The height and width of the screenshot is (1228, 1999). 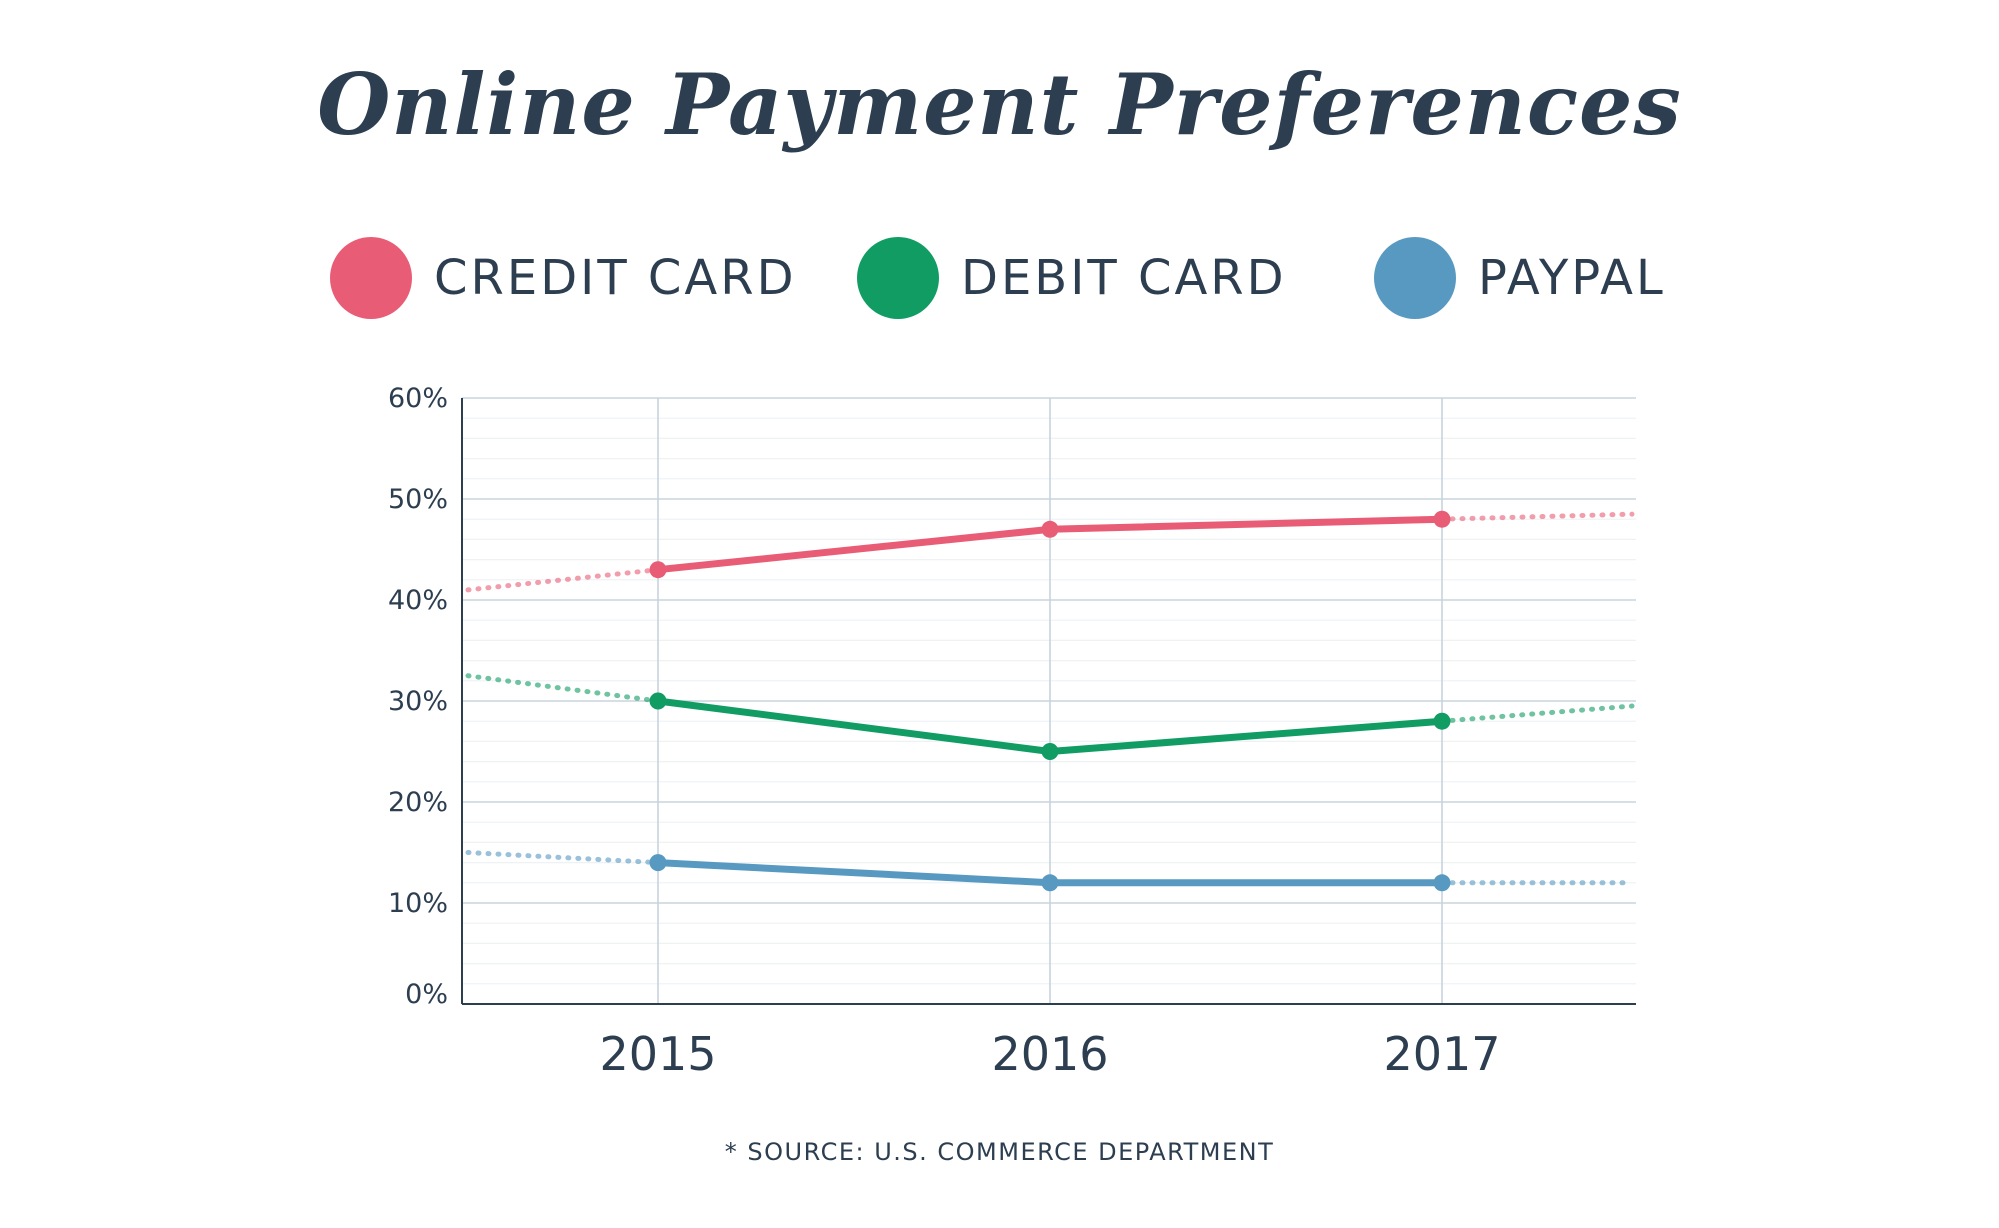 What do you see at coordinates (418, 600) in the screenshot?
I see `y-tick-label: 40%` at bounding box center [418, 600].